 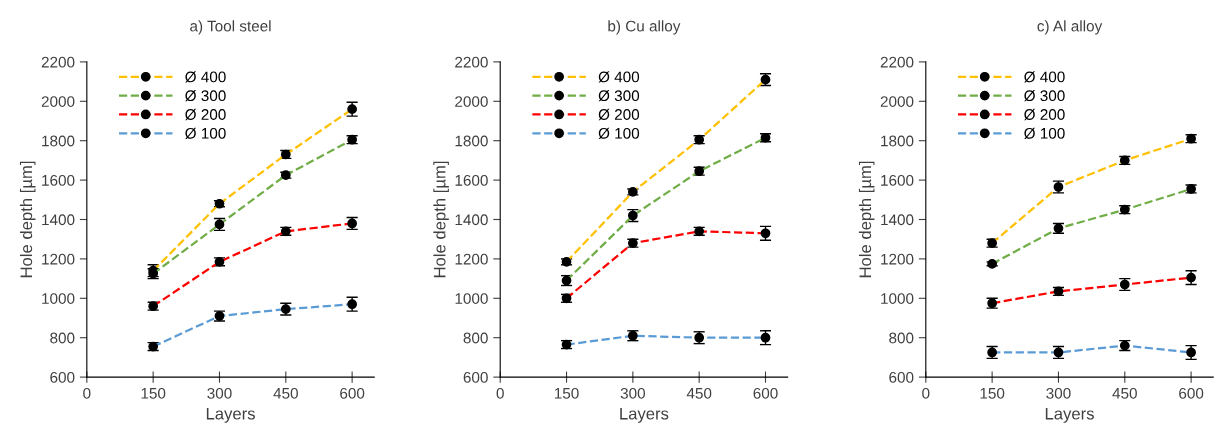 What do you see at coordinates (1070, 27) in the screenshot?
I see `chart-title: c) Al alloy` at bounding box center [1070, 27].